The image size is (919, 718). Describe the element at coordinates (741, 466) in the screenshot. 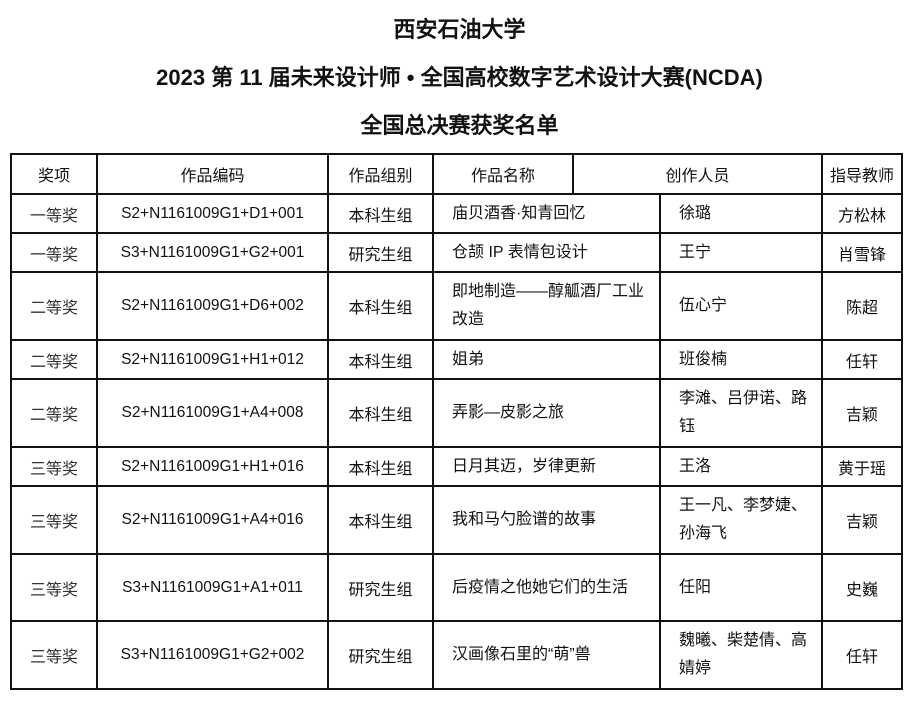

I see `authors-cell: 王洛` at that location.